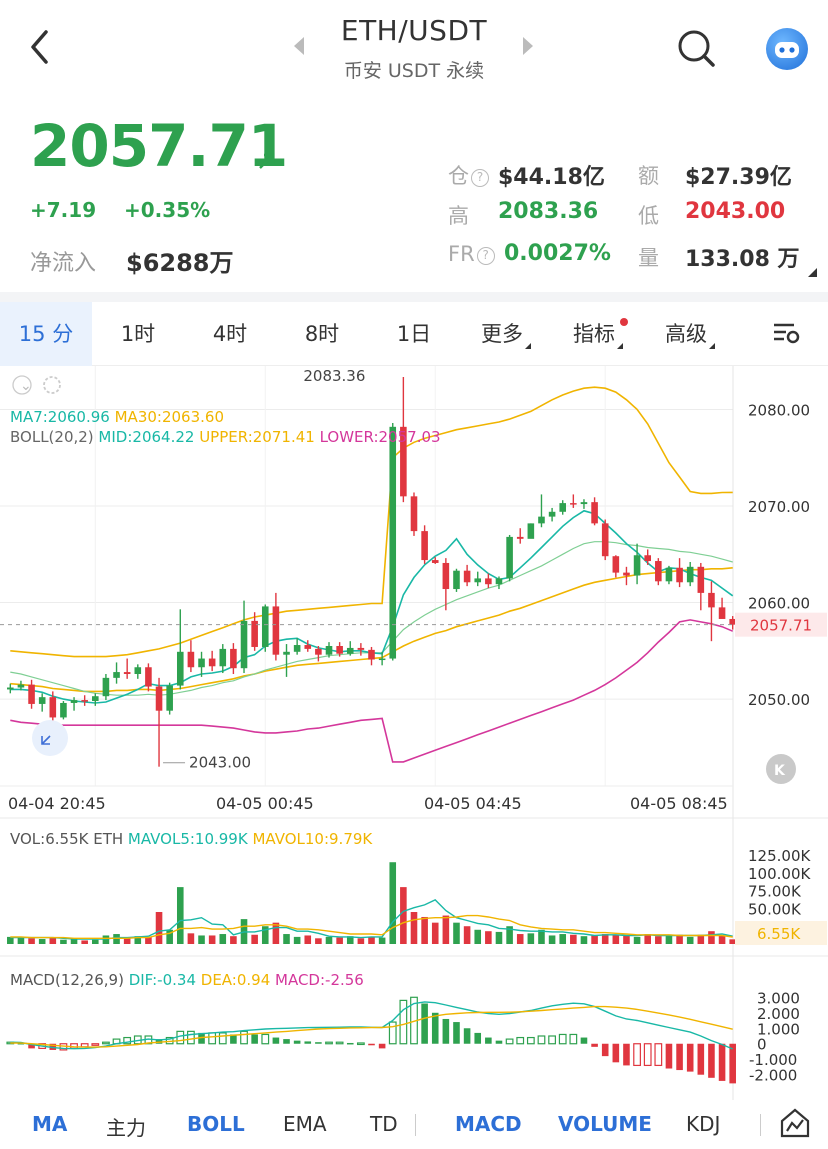 This screenshot has width=828, height=1149. Describe the element at coordinates (787, 49) in the screenshot. I see `robot-avatar-icon` at that location.